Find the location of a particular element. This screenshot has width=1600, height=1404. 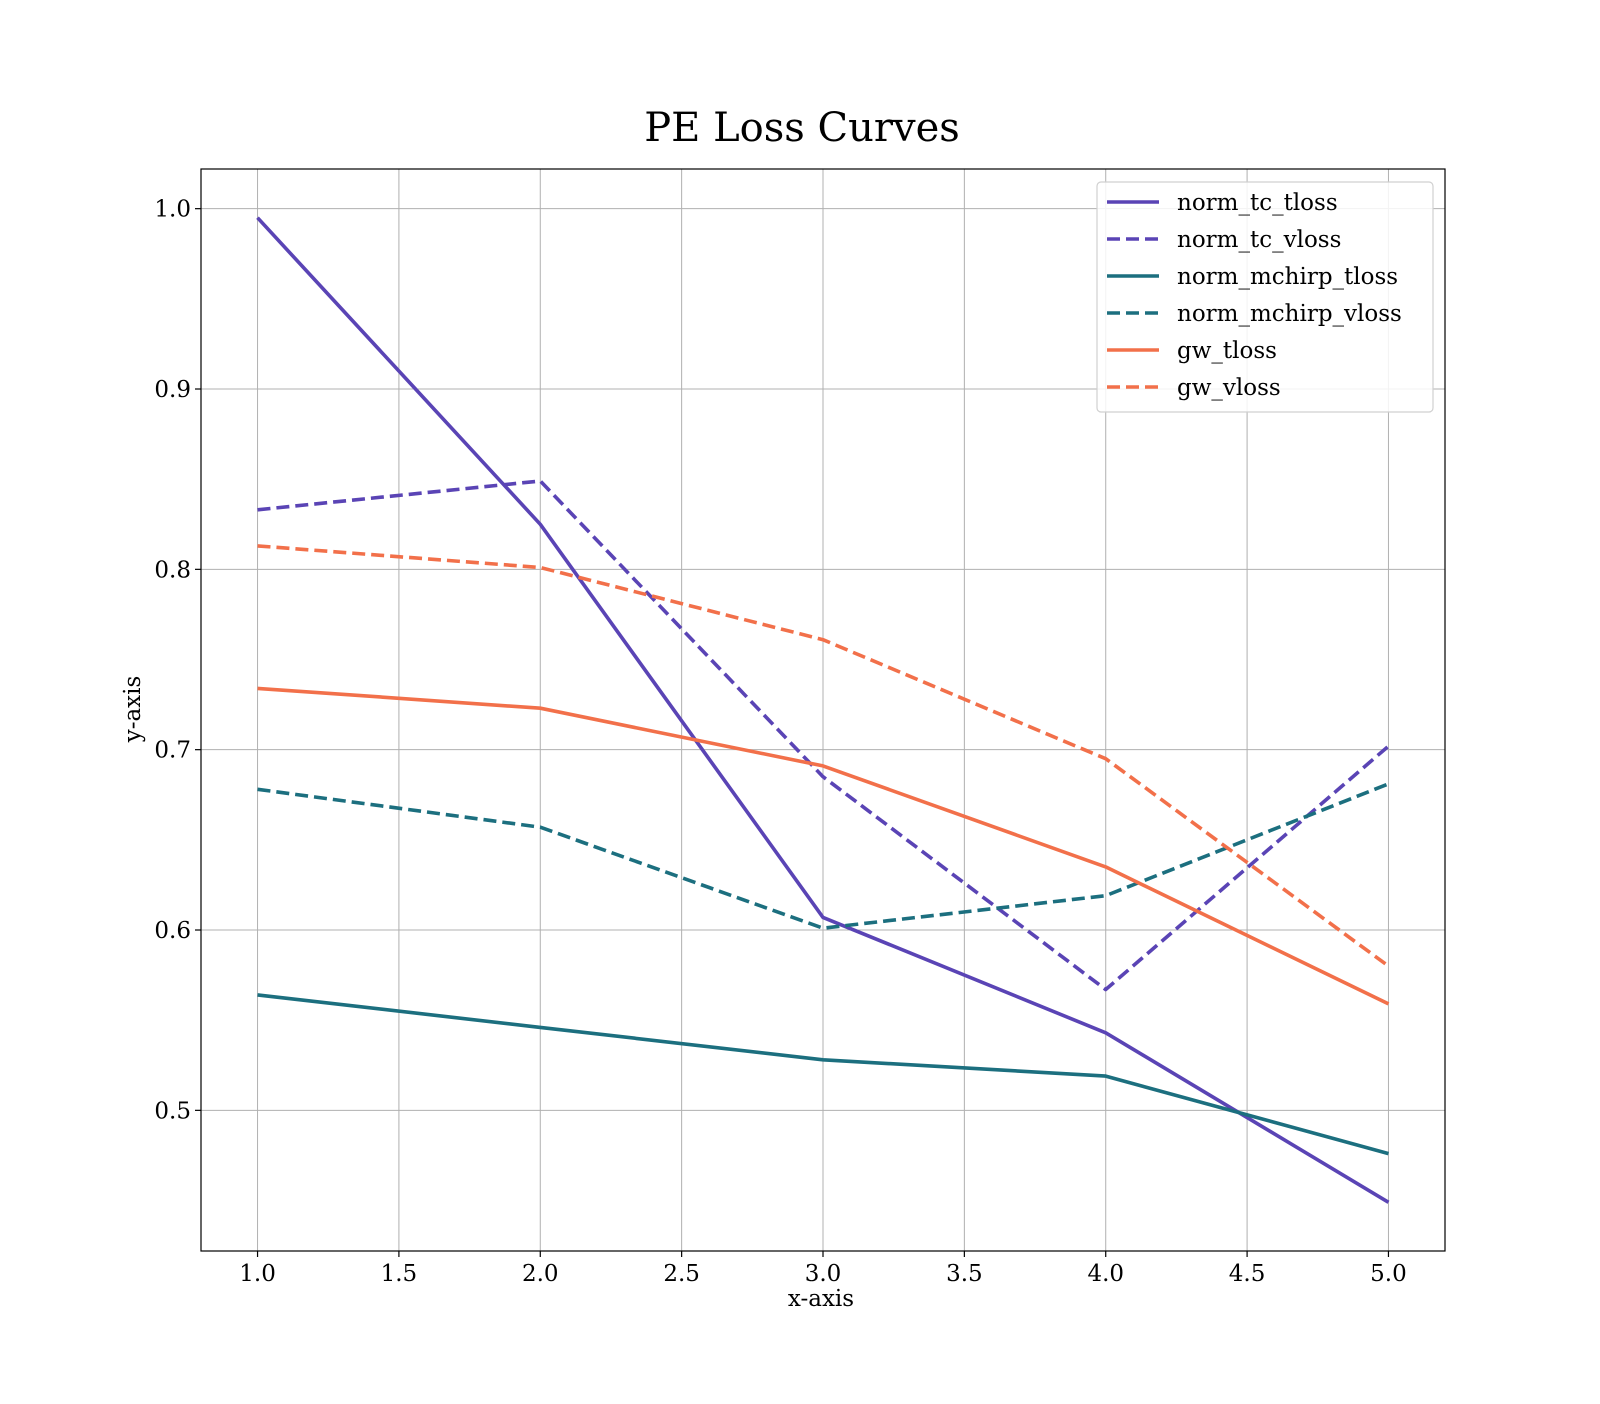

y-tick-label: 0.5 is located at coordinates (172, 1111).